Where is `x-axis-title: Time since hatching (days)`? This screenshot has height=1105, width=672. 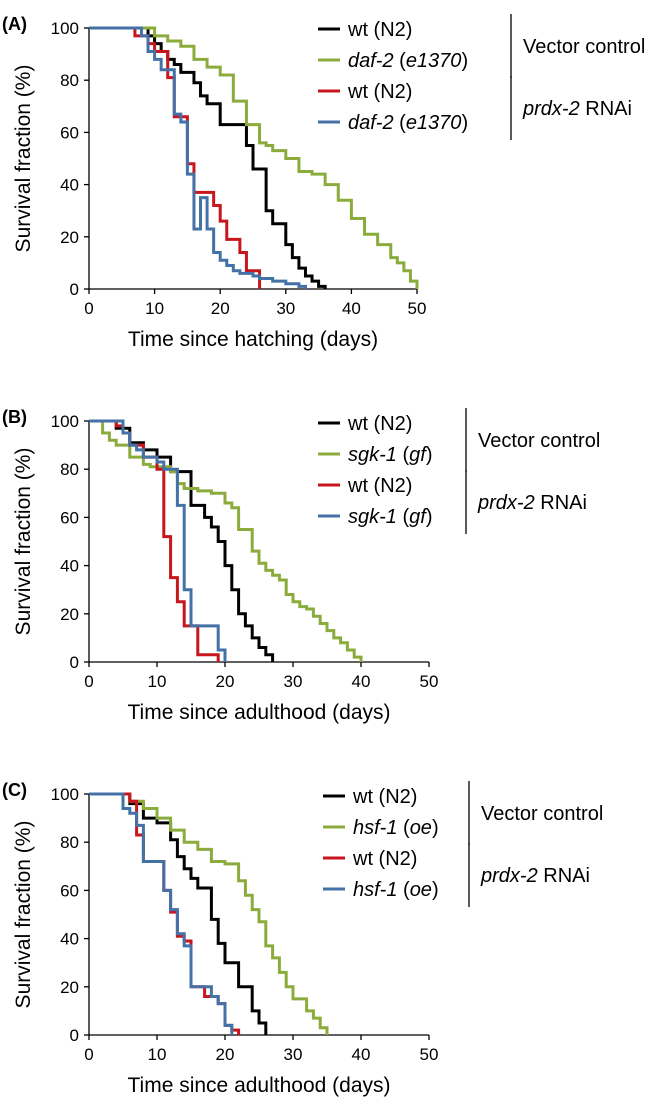
x-axis-title: Time since hatching (days) is located at coordinates (253, 339).